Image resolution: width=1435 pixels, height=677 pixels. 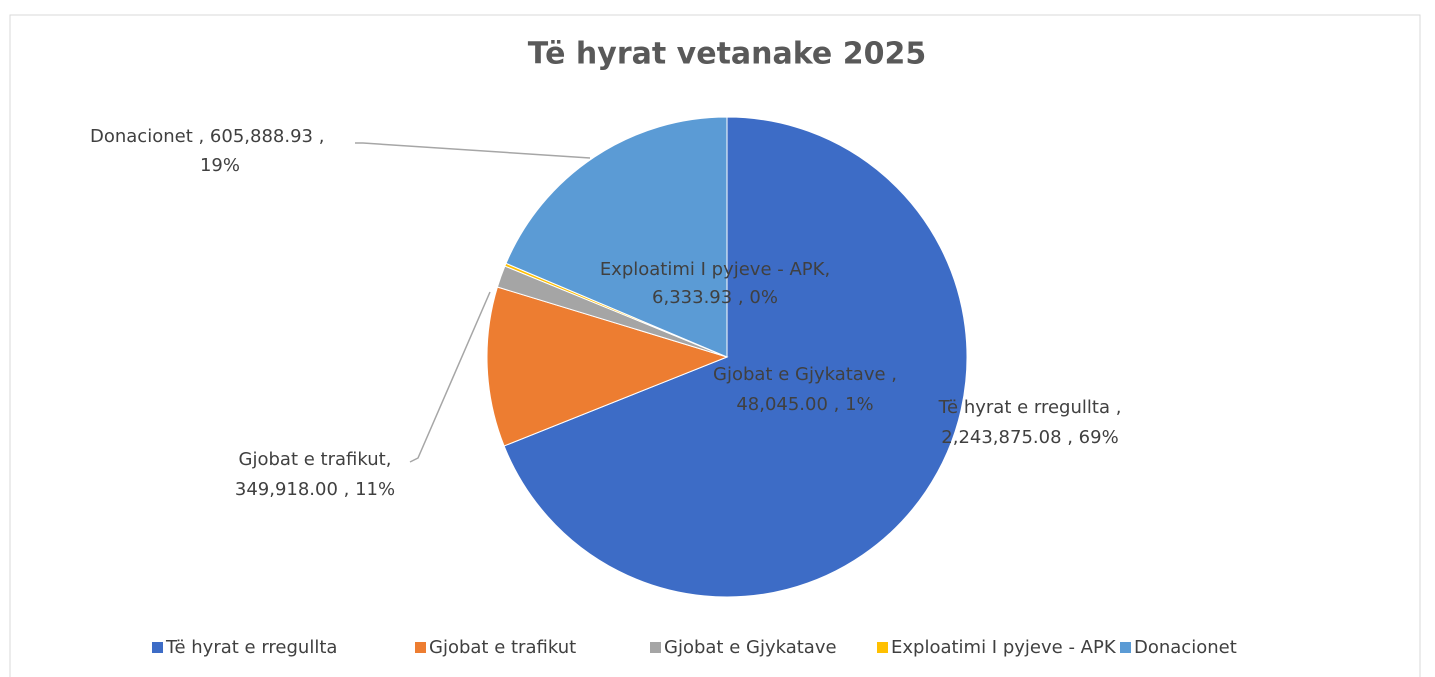 What do you see at coordinates (750, 647) in the screenshot?
I see `legend-label: Gjobat e Gjykatave` at bounding box center [750, 647].